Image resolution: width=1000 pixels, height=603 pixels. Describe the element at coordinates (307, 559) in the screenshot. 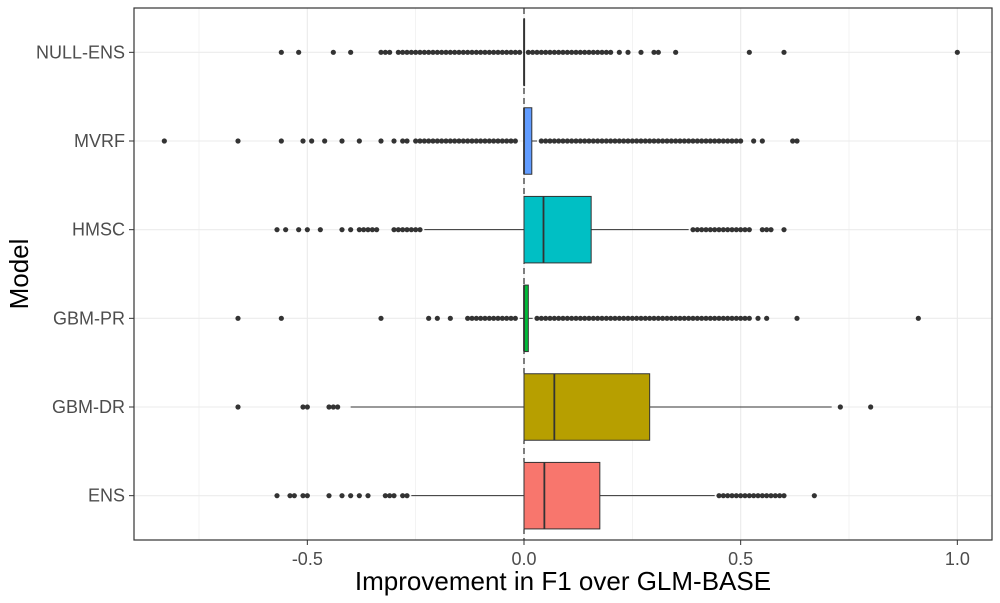

I see `x-tick-label: -0.5` at that location.